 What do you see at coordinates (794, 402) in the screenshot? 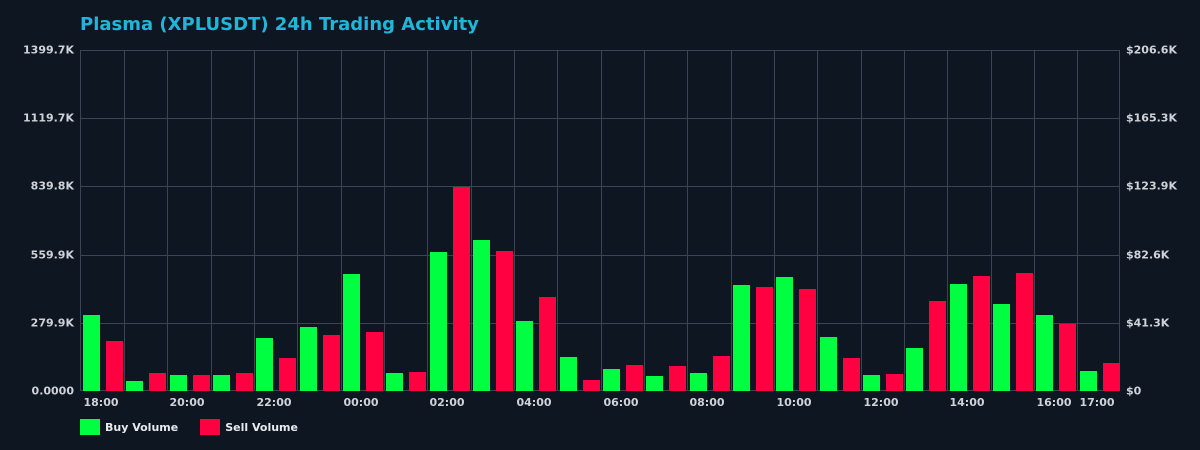
I see `x-tick: 10:00` at bounding box center [794, 402].